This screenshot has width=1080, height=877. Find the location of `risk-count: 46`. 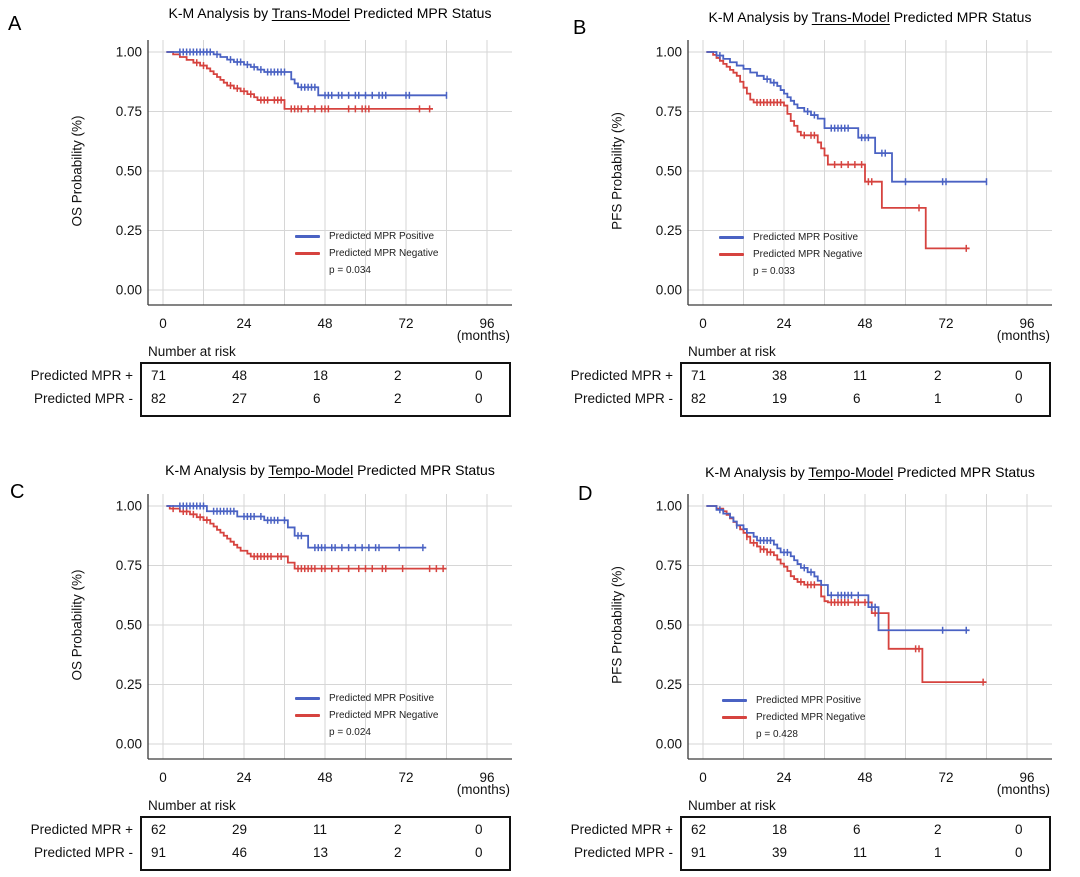

risk-count: 46 is located at coordinates (240, 852).